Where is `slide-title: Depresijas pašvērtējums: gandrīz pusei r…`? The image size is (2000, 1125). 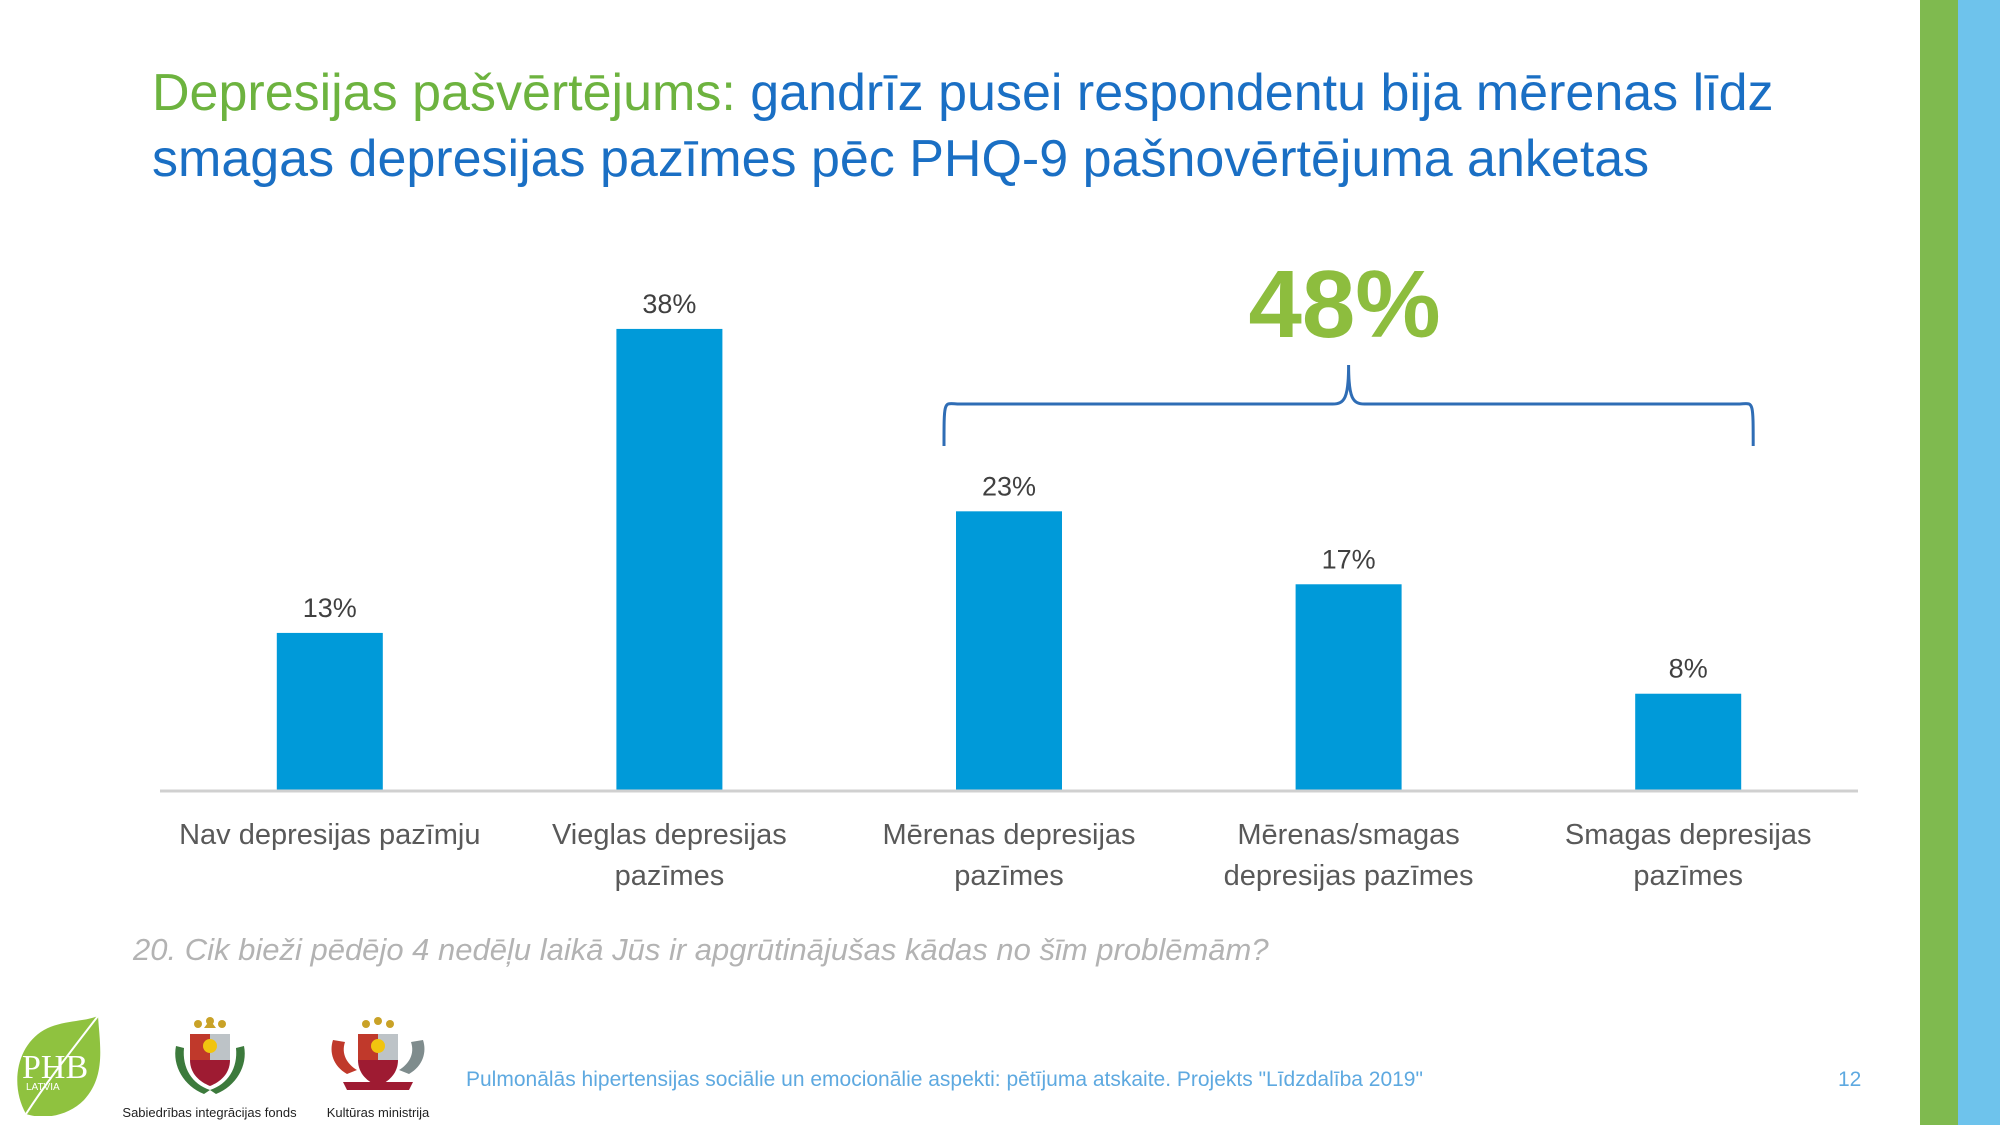 slide-title: Depresijas pašvērtējums: gandrīz pusei r… is located at coordinates (1032, 126).